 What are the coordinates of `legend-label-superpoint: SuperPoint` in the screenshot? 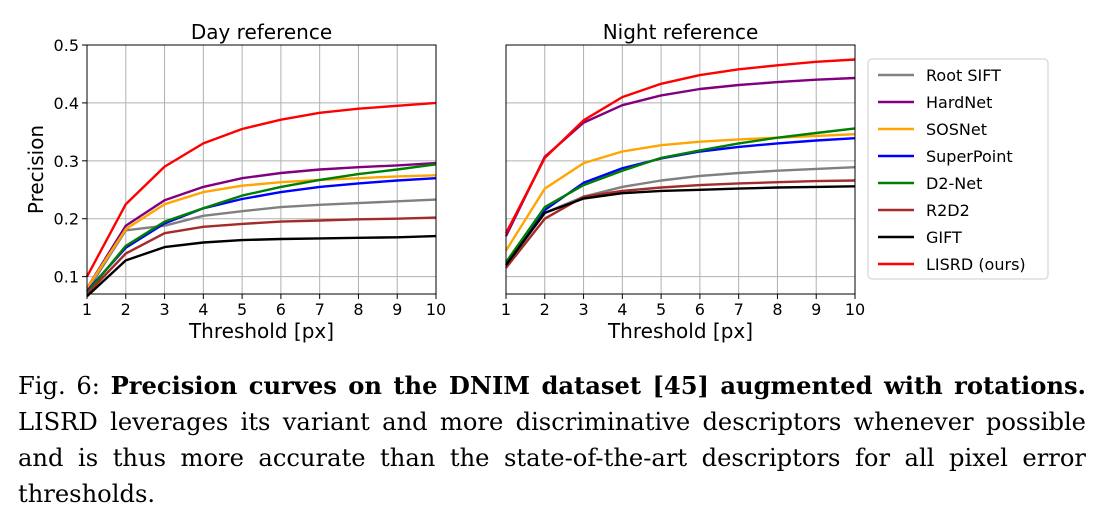 It's located at (969, 156).